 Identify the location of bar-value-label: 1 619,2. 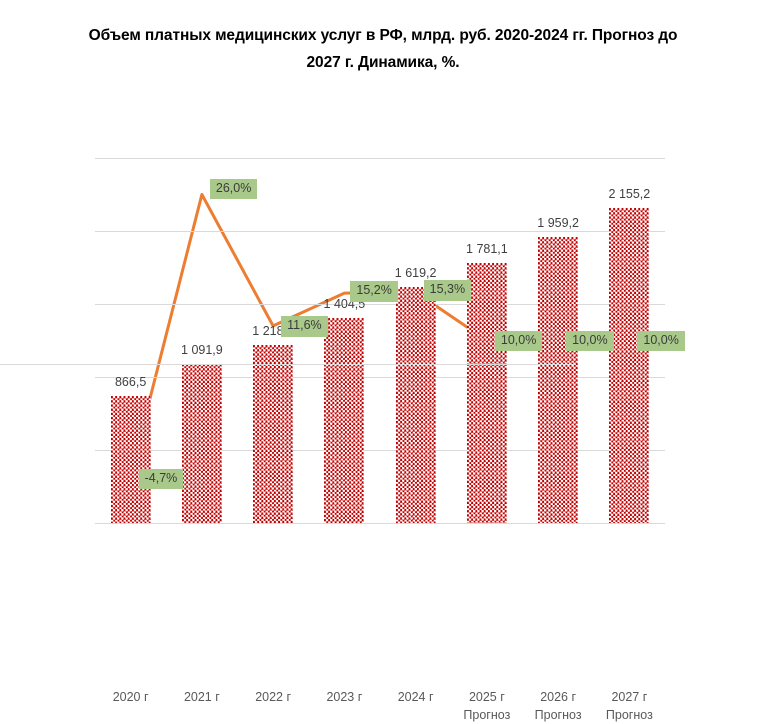
(415, 272).